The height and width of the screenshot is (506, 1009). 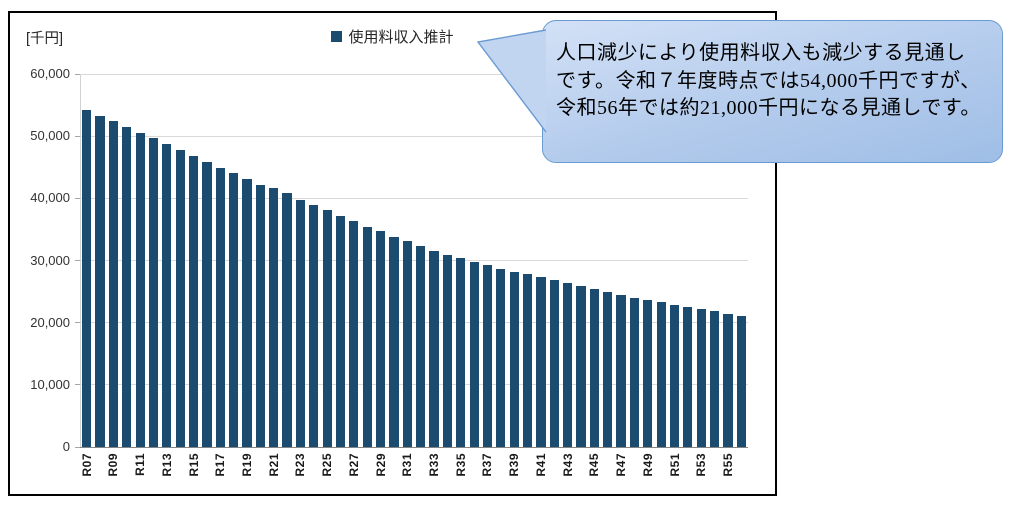 What do you see at coordinates (50, 384) in the screenshot?
I see `y-tick-label: 10,000` at bounding box center [50, 384].